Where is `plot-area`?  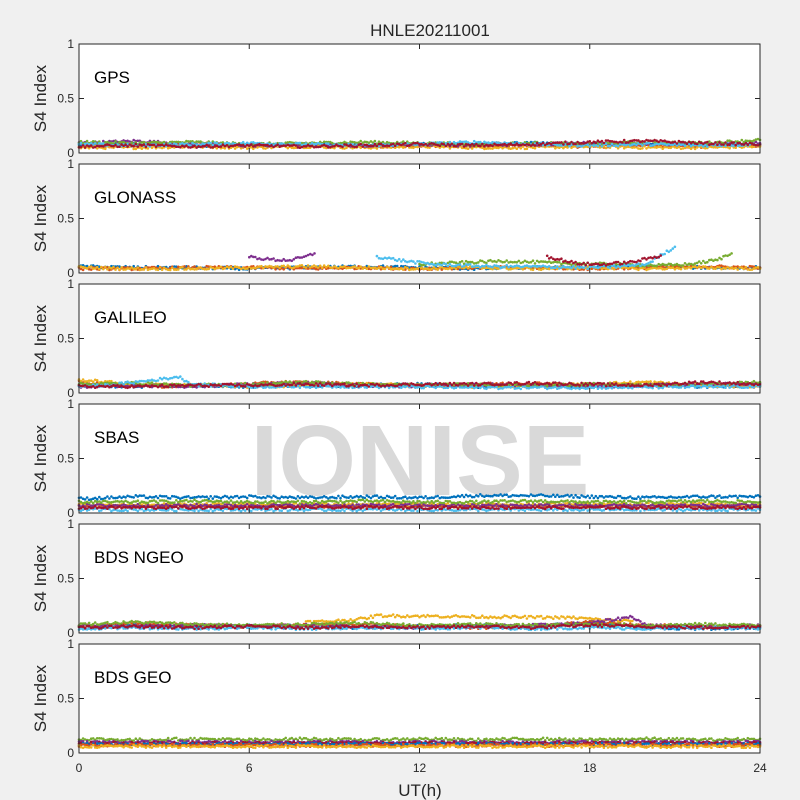
plot-area is located at coordinates (419, 98).